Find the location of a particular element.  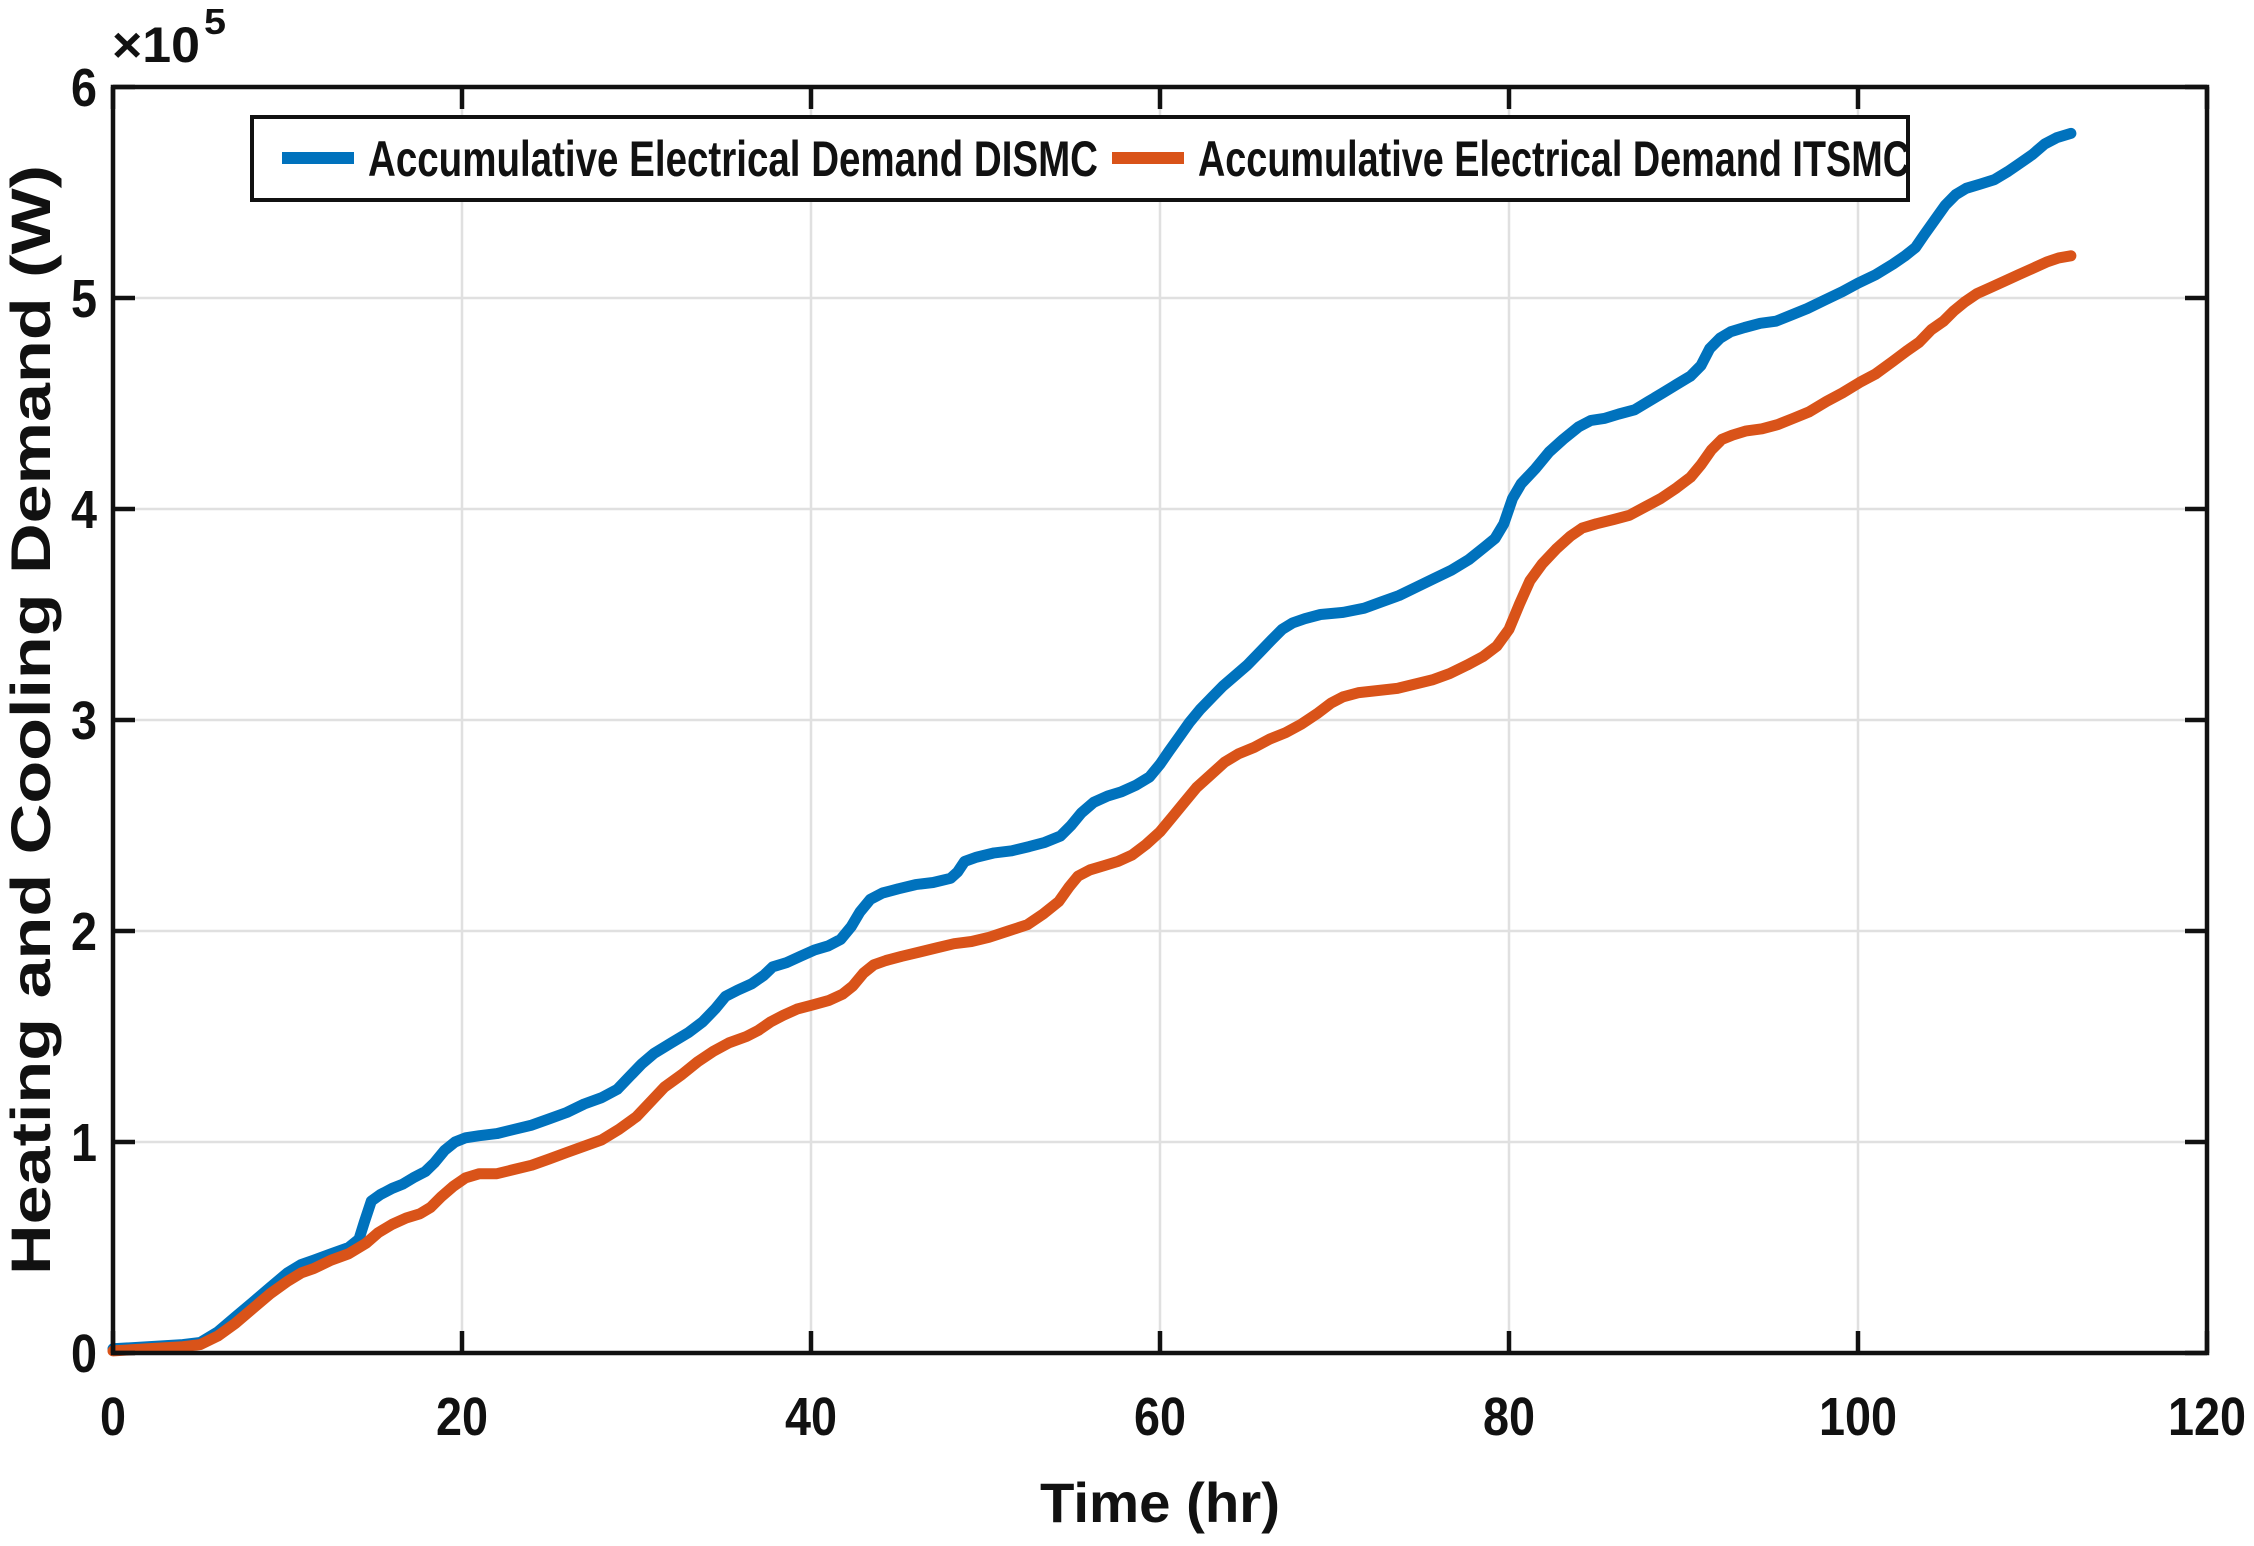

x-tick-label: 60 is located at coordinates (1160, 1417).